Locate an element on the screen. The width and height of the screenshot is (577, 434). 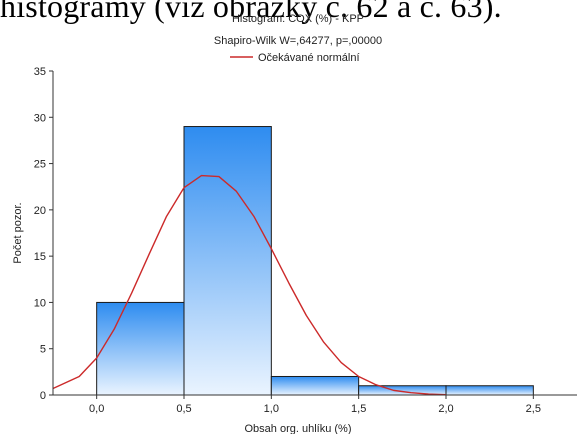
y-tick-label: 30 is located at coordinates (40, 118).